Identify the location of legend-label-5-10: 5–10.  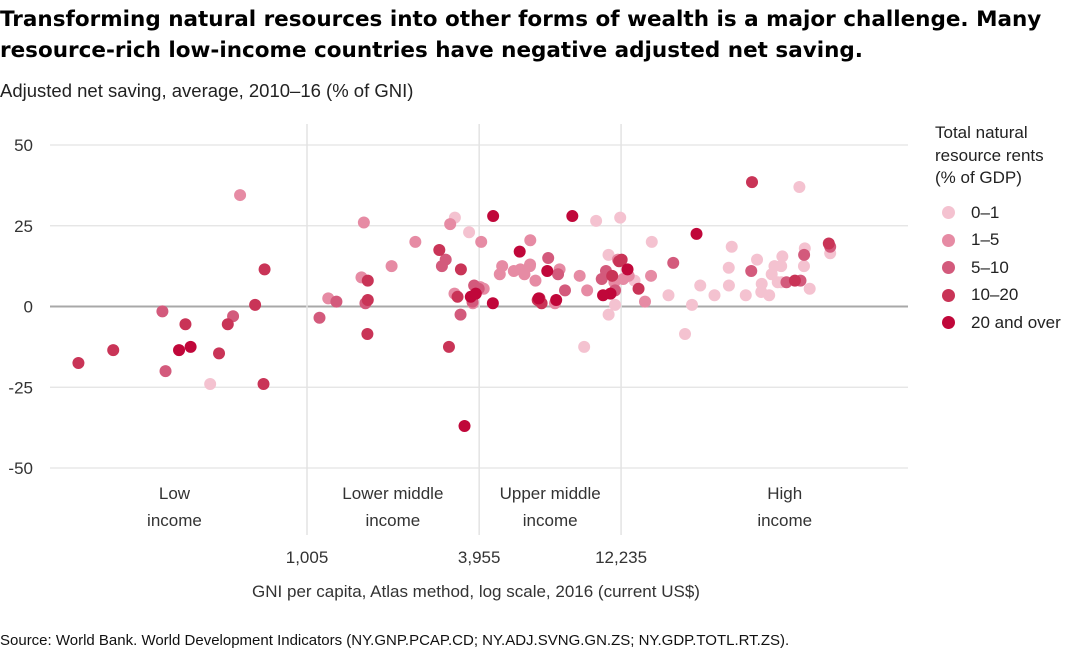
(990, 267).